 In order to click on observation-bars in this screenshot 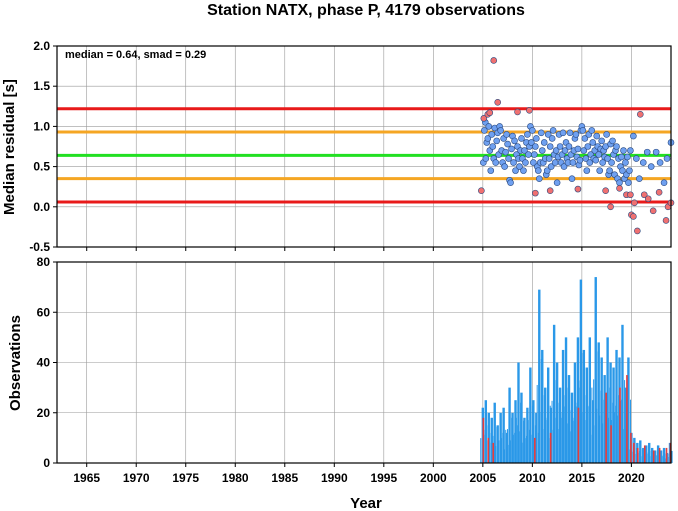, I will do `click(576, 370)`.